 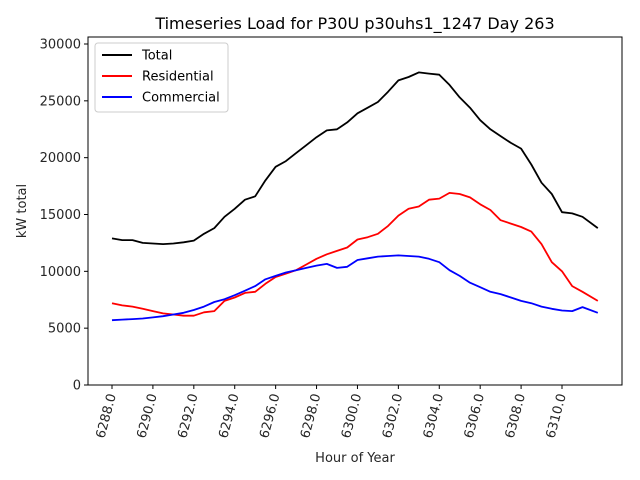 What do you see at coordinates (355, 288) in the screenshot?
I see `series-line-commercial` at bounding box center [355, 288].